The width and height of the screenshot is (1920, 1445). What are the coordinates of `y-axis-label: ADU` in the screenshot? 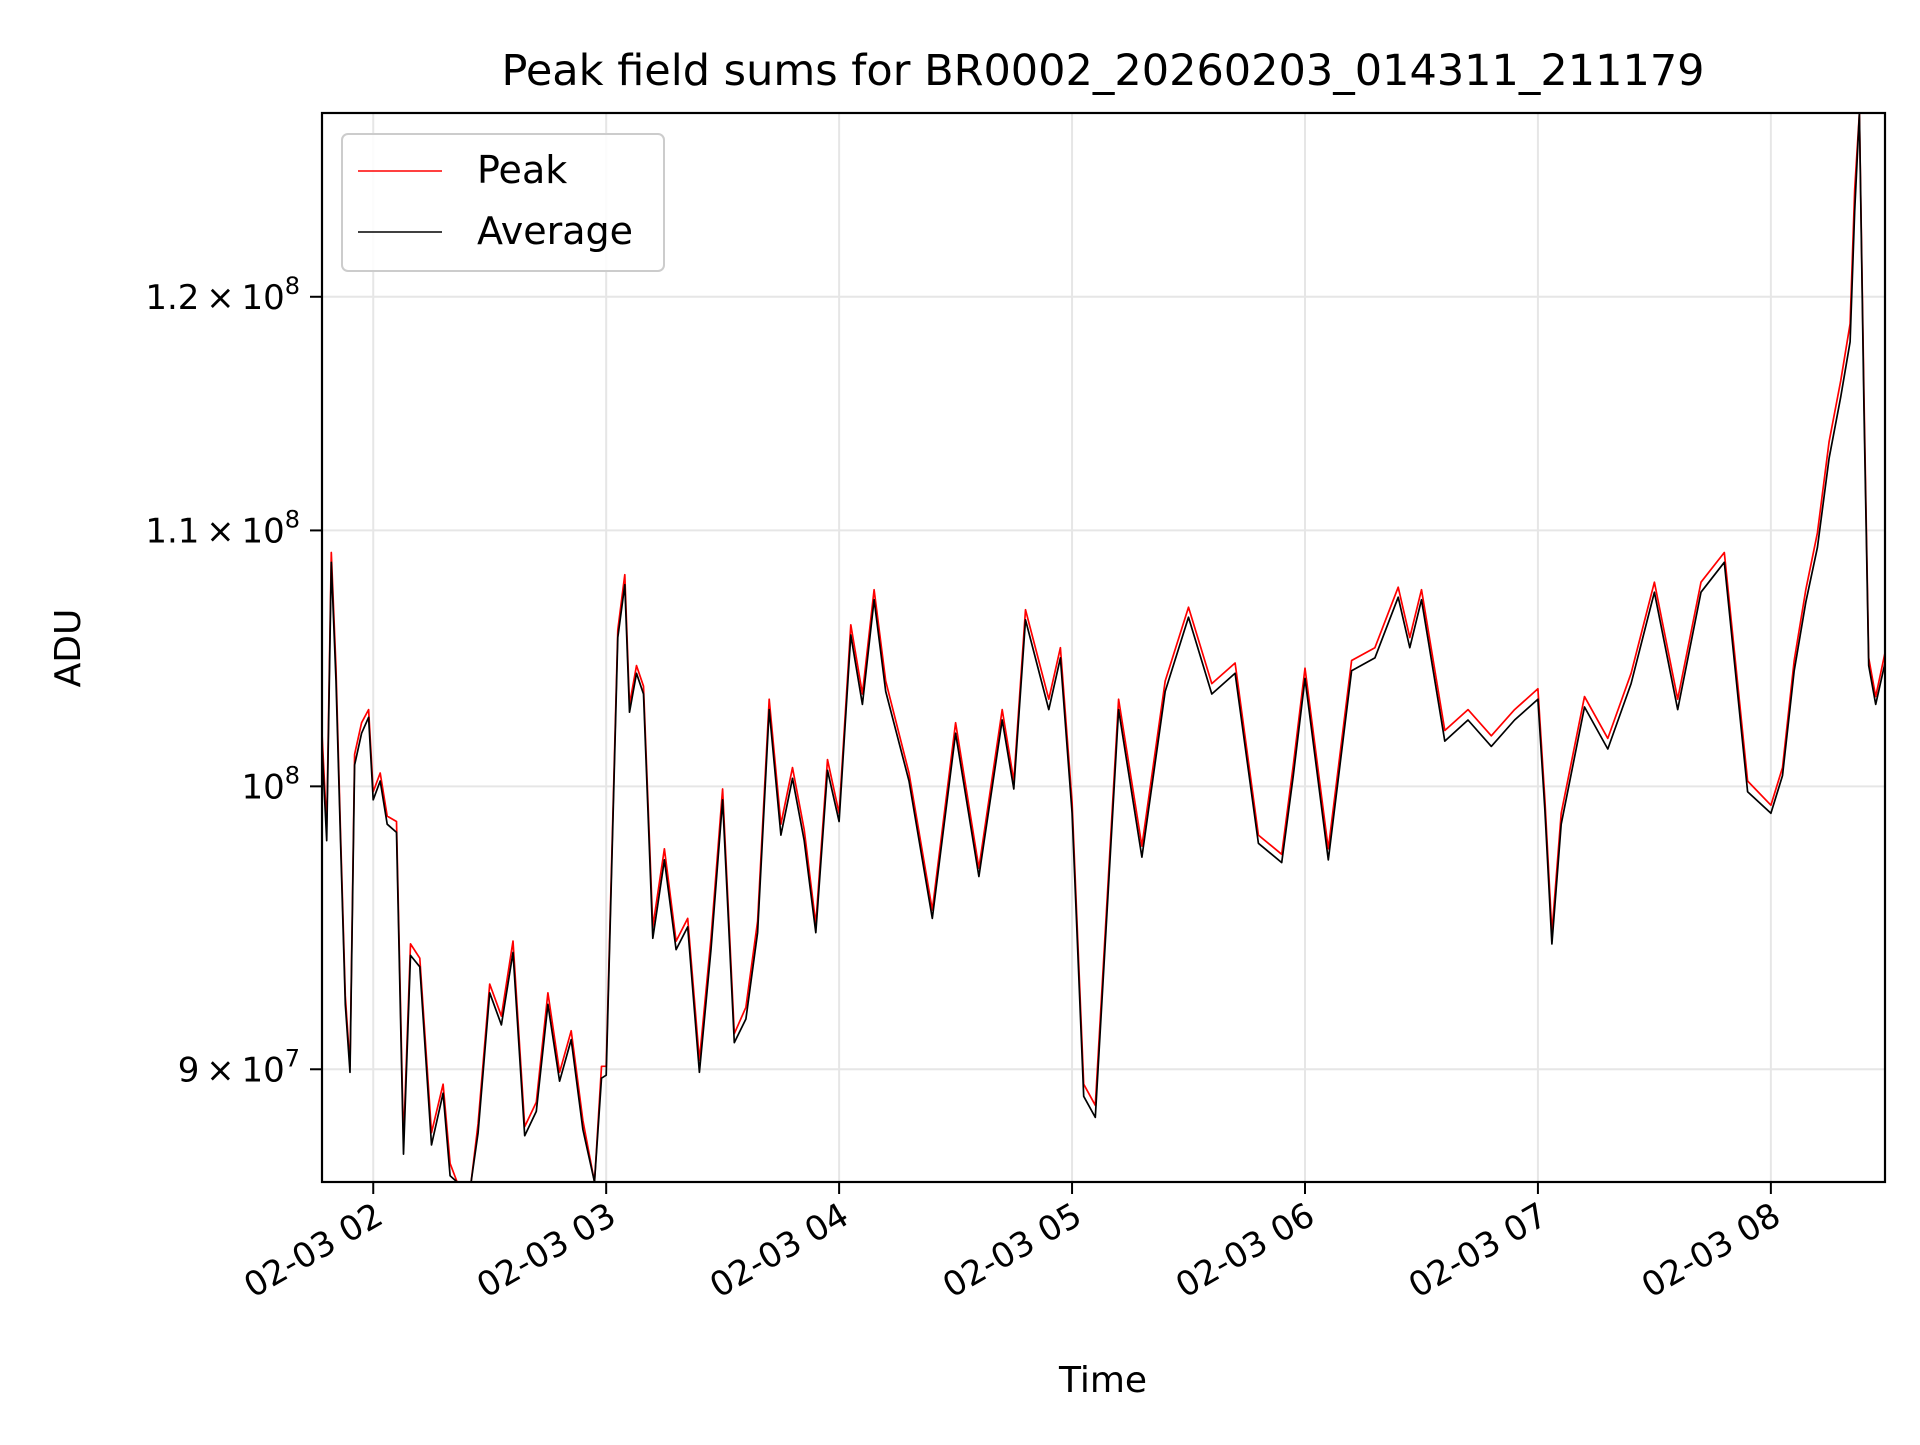 It's located at (68, 648).